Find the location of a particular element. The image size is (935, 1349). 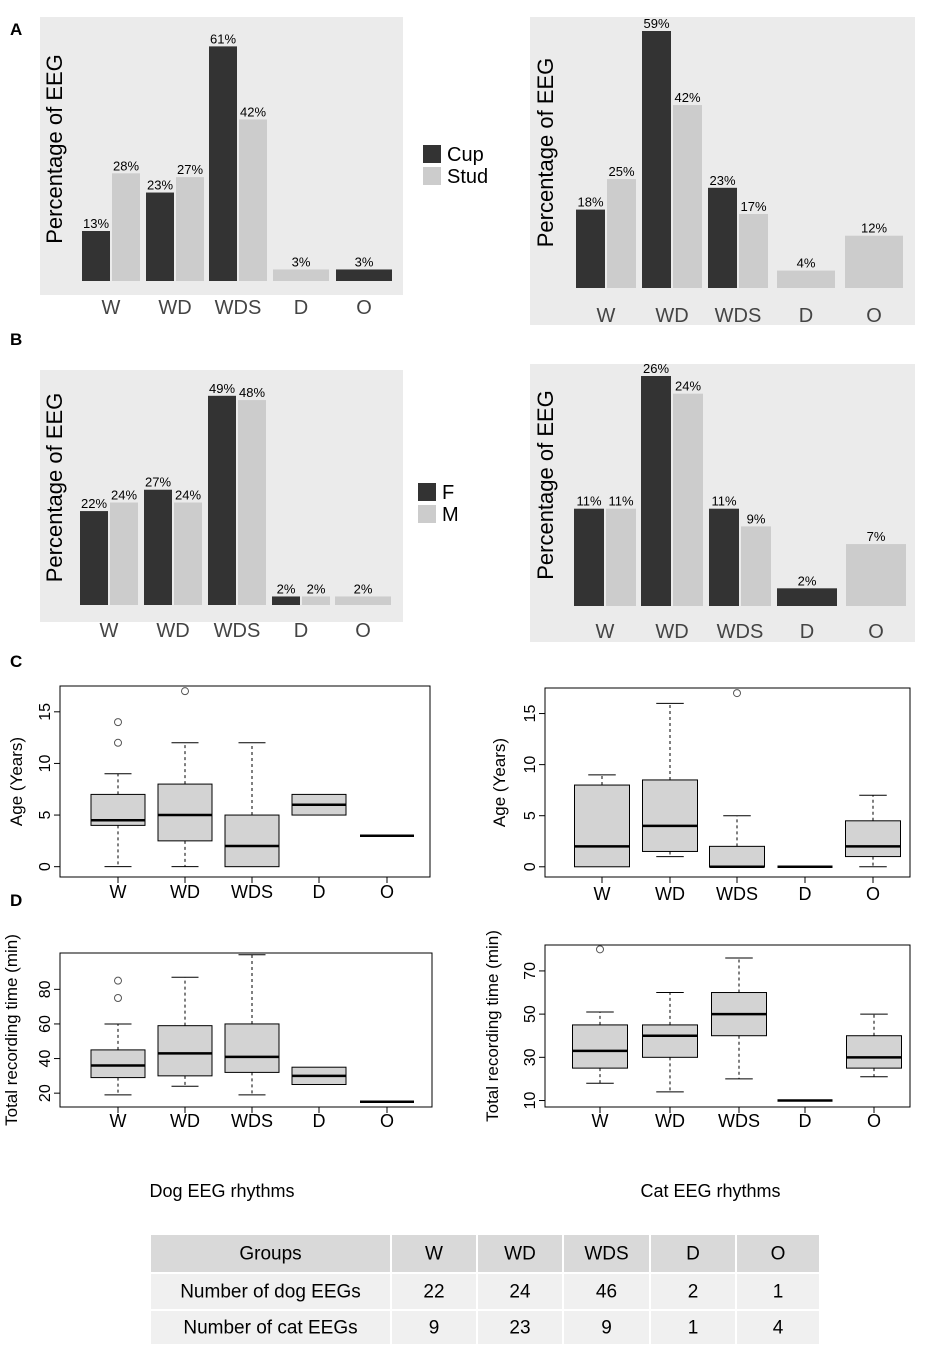

bar-value-label: 4% is located at coordinates (806, 263).